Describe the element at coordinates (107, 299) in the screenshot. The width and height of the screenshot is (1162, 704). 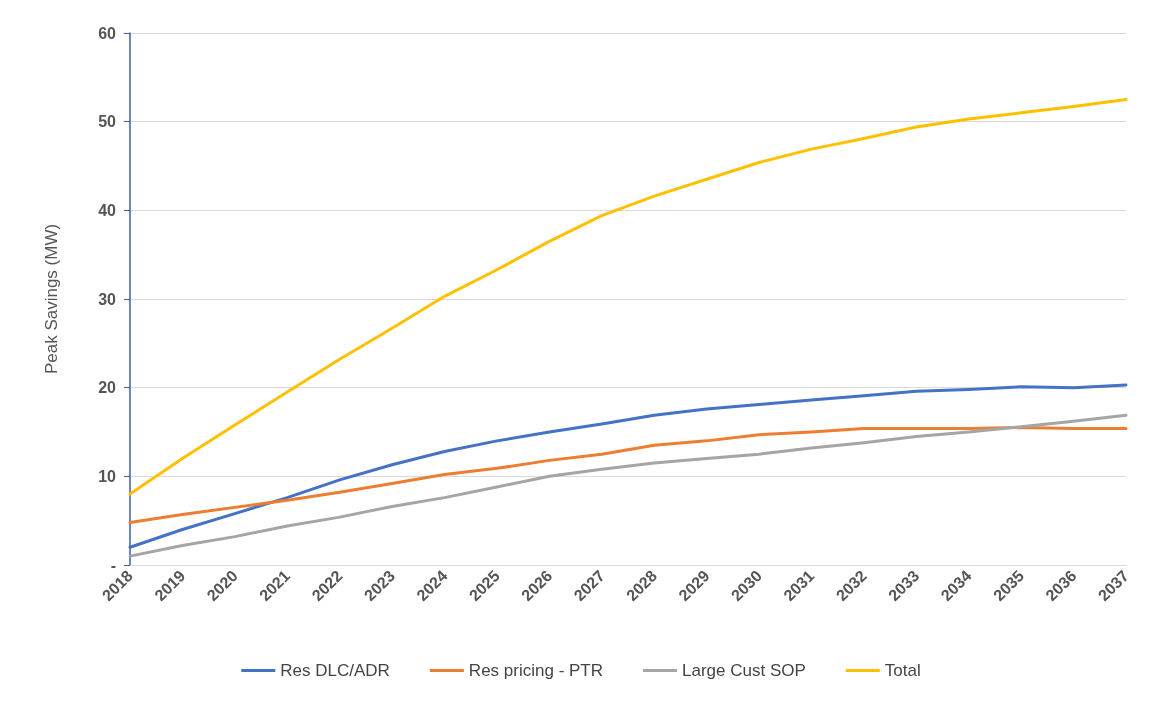
I see `y-tick-label: 30` at that location.